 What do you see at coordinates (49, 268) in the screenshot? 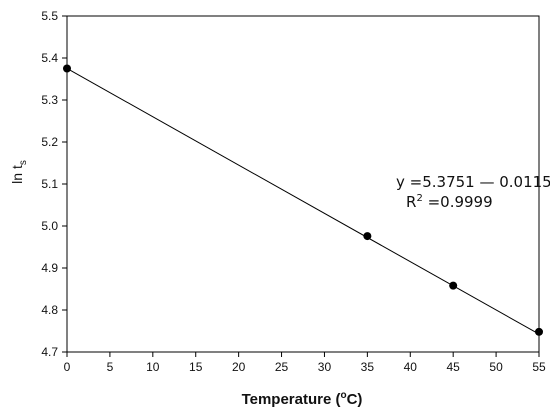
I see `y-tick-label: 4.9` at bounding box center [49, 268].